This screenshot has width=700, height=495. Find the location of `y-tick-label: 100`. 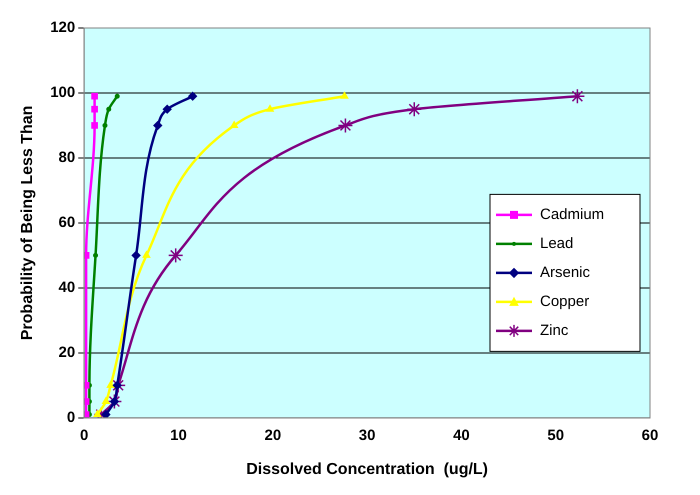

y-tick-label: 100 is located at coordinates (63, 93).